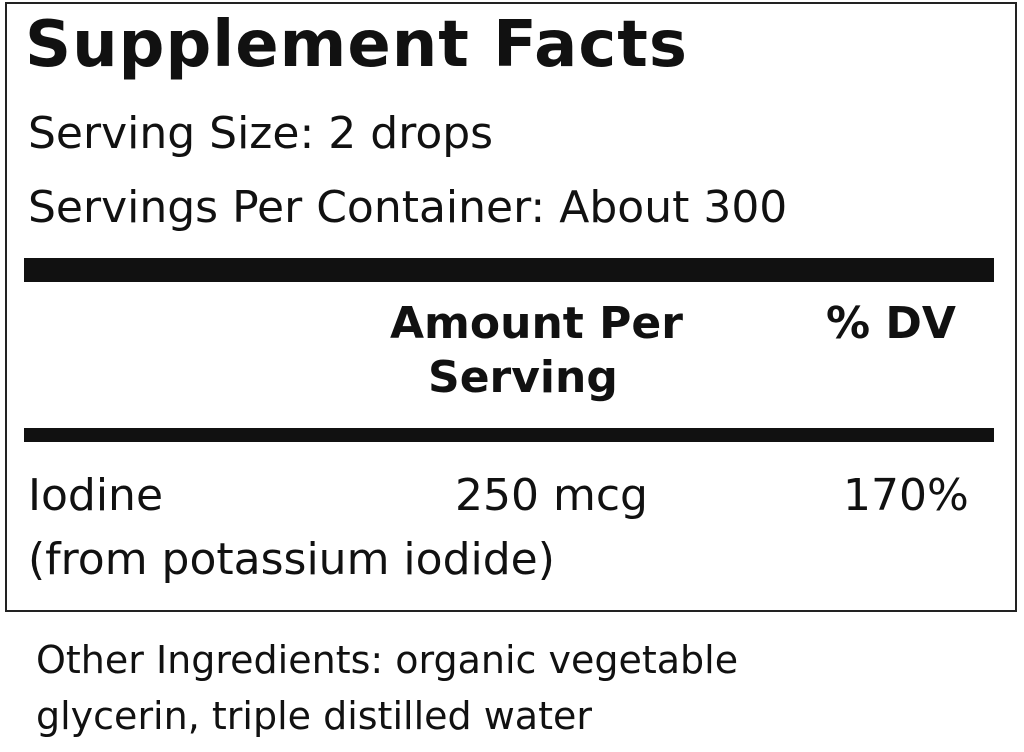  What do you see at coordinates (906, 495) in the screenshot?
I see `nutrient-dv: 170%` at bounding box center [906, 495].